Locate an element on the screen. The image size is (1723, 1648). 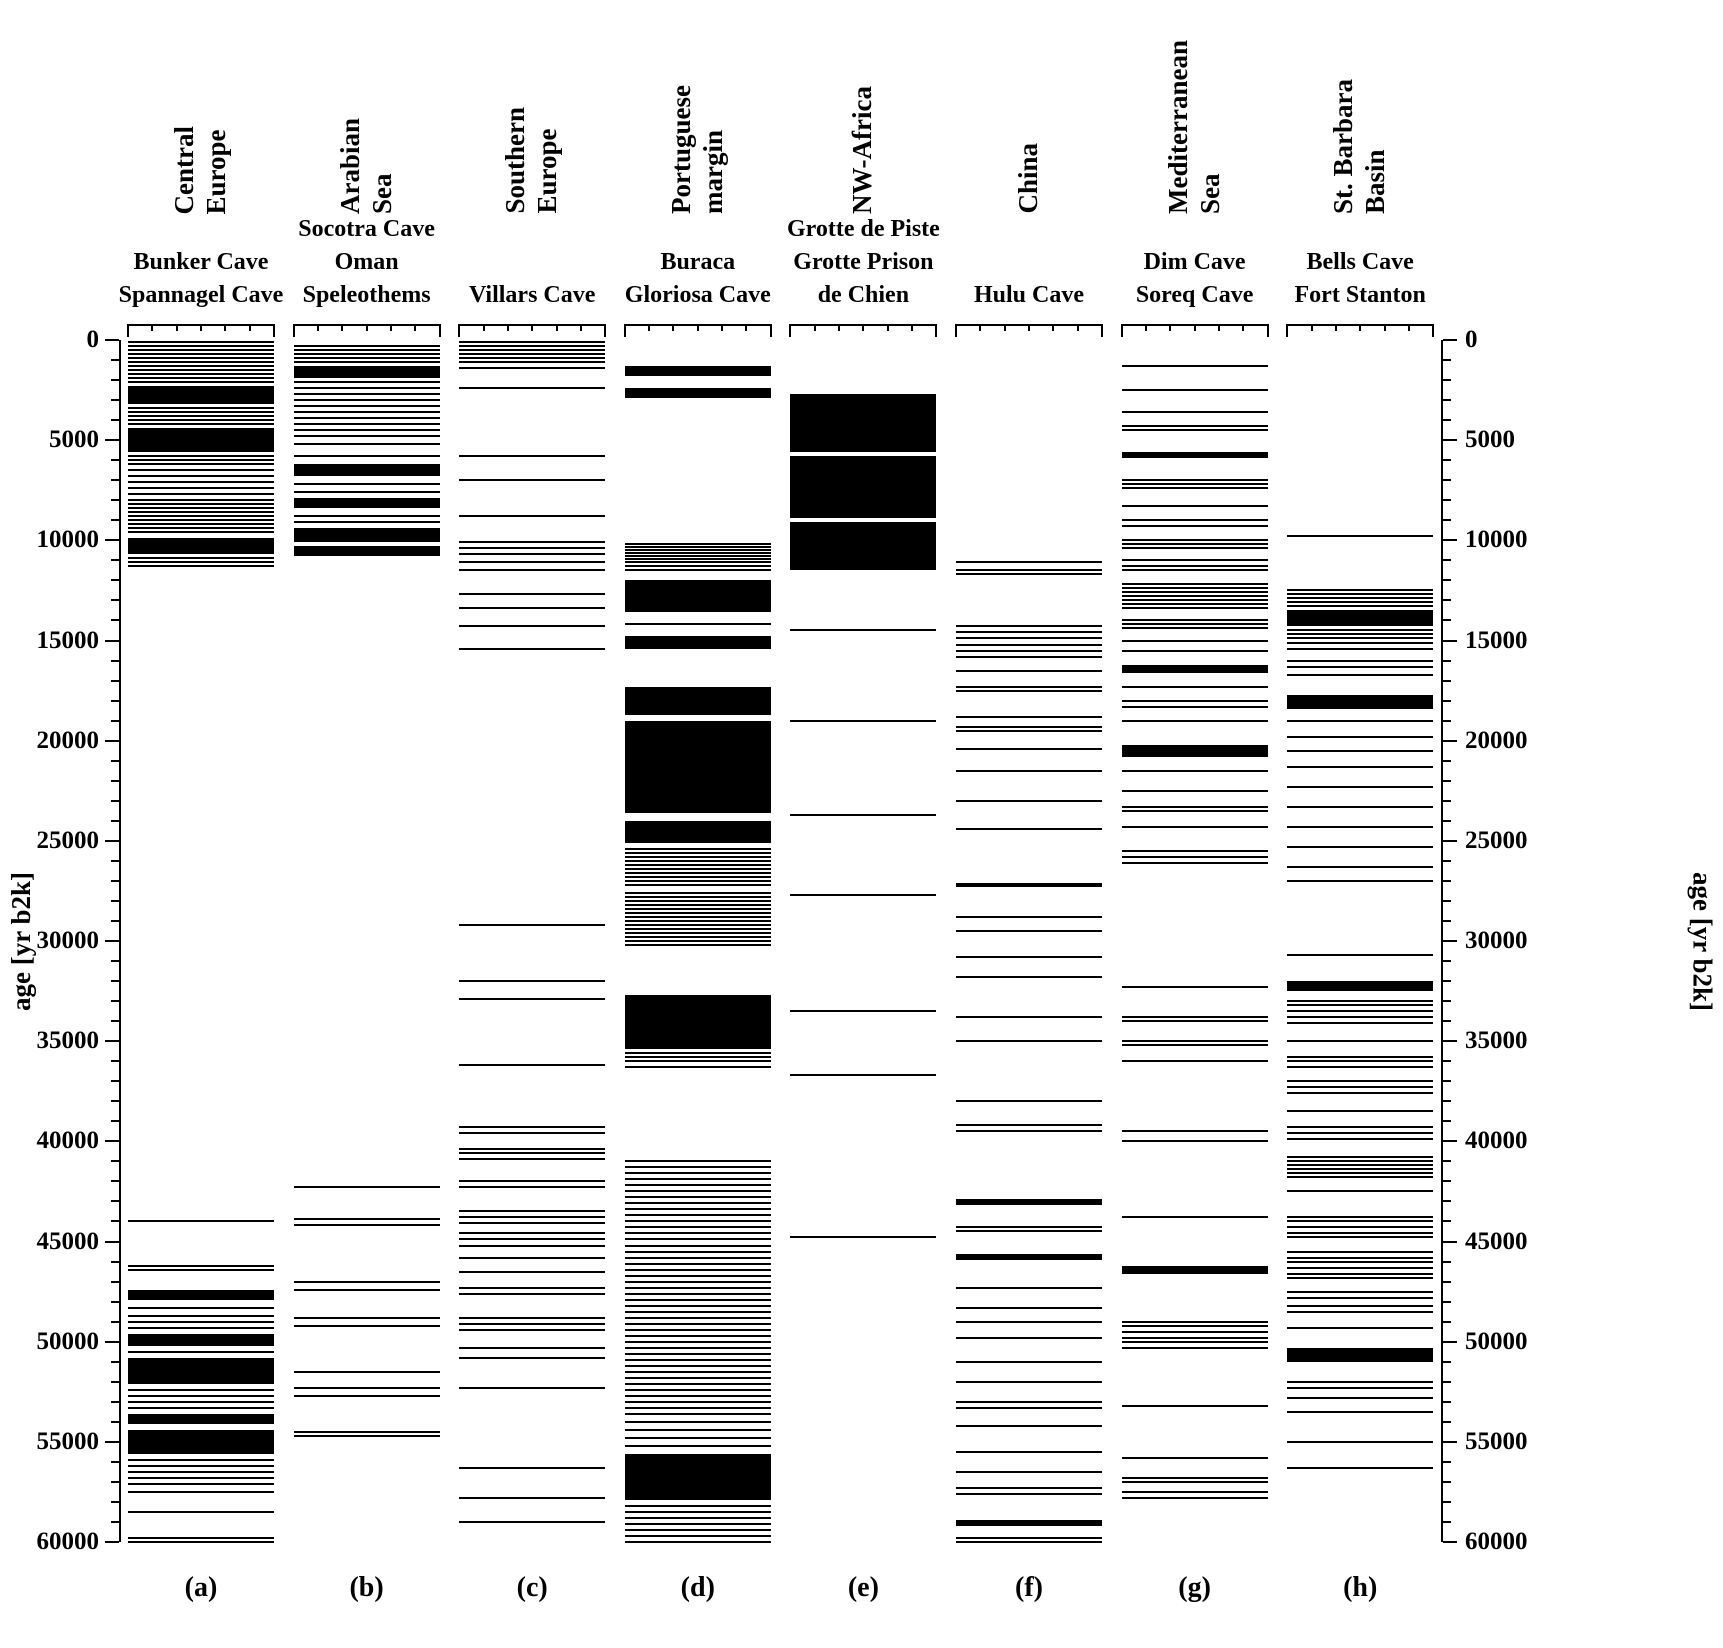
left-axis-tick-label: 50000 is located at coordinates (68, 1341).